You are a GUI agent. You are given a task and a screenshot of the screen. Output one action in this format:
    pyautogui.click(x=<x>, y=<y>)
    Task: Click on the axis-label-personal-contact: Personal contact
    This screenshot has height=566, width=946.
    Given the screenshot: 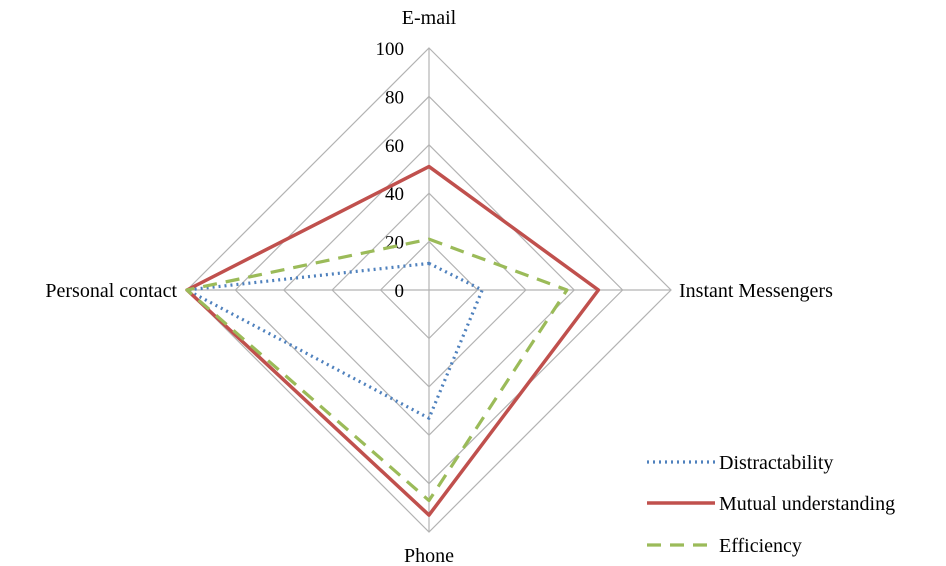 What is the action you would take?
    pyautogui.click(x=111, y=291)
    